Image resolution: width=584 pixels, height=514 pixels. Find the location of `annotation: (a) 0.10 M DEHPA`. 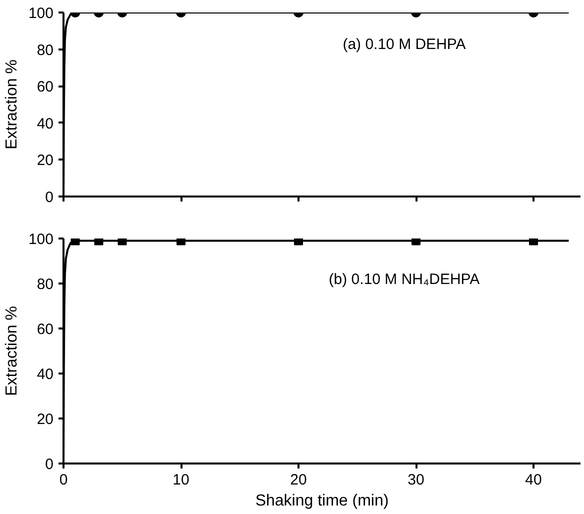

annotation: (a) 0.10 M DEHPA is located at coordinates (404, 44).